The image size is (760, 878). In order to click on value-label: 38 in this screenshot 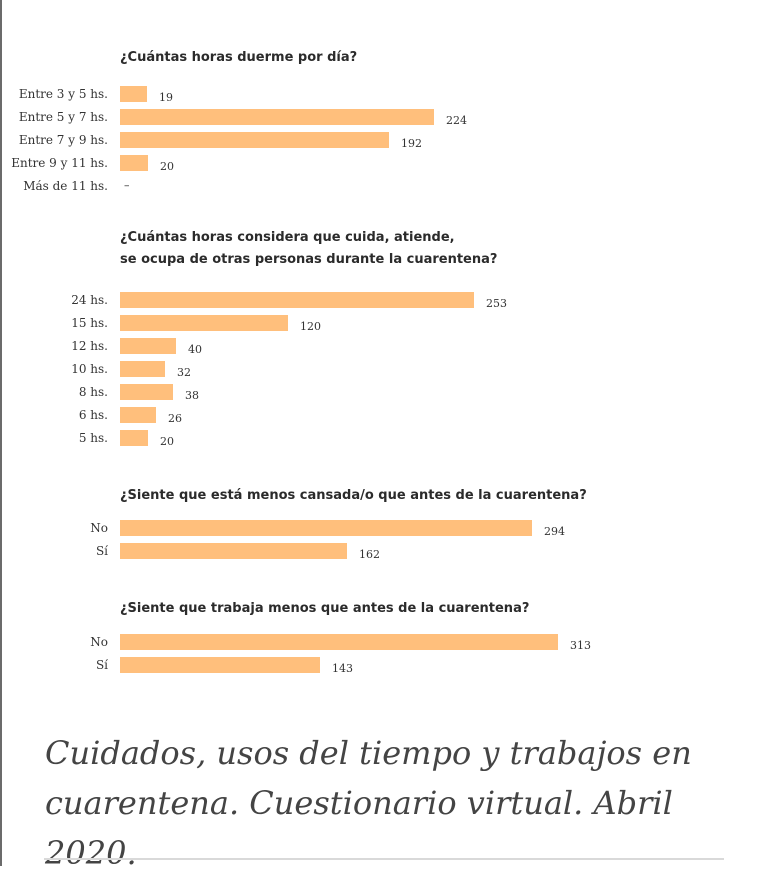, I will do `click(192, 395)`.